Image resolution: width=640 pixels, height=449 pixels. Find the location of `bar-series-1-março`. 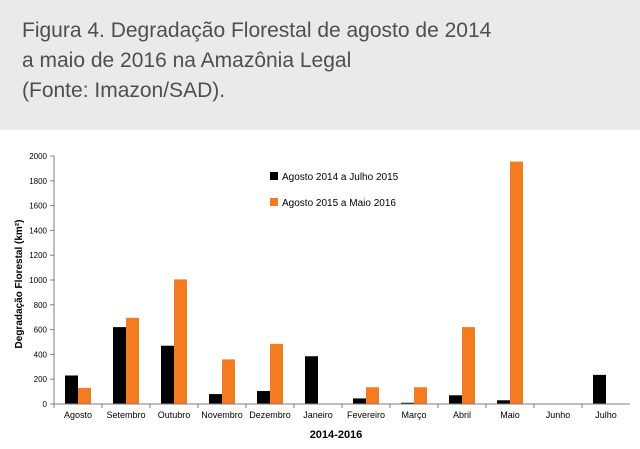

bar-series-1-março is located at coordinates (407, 403).